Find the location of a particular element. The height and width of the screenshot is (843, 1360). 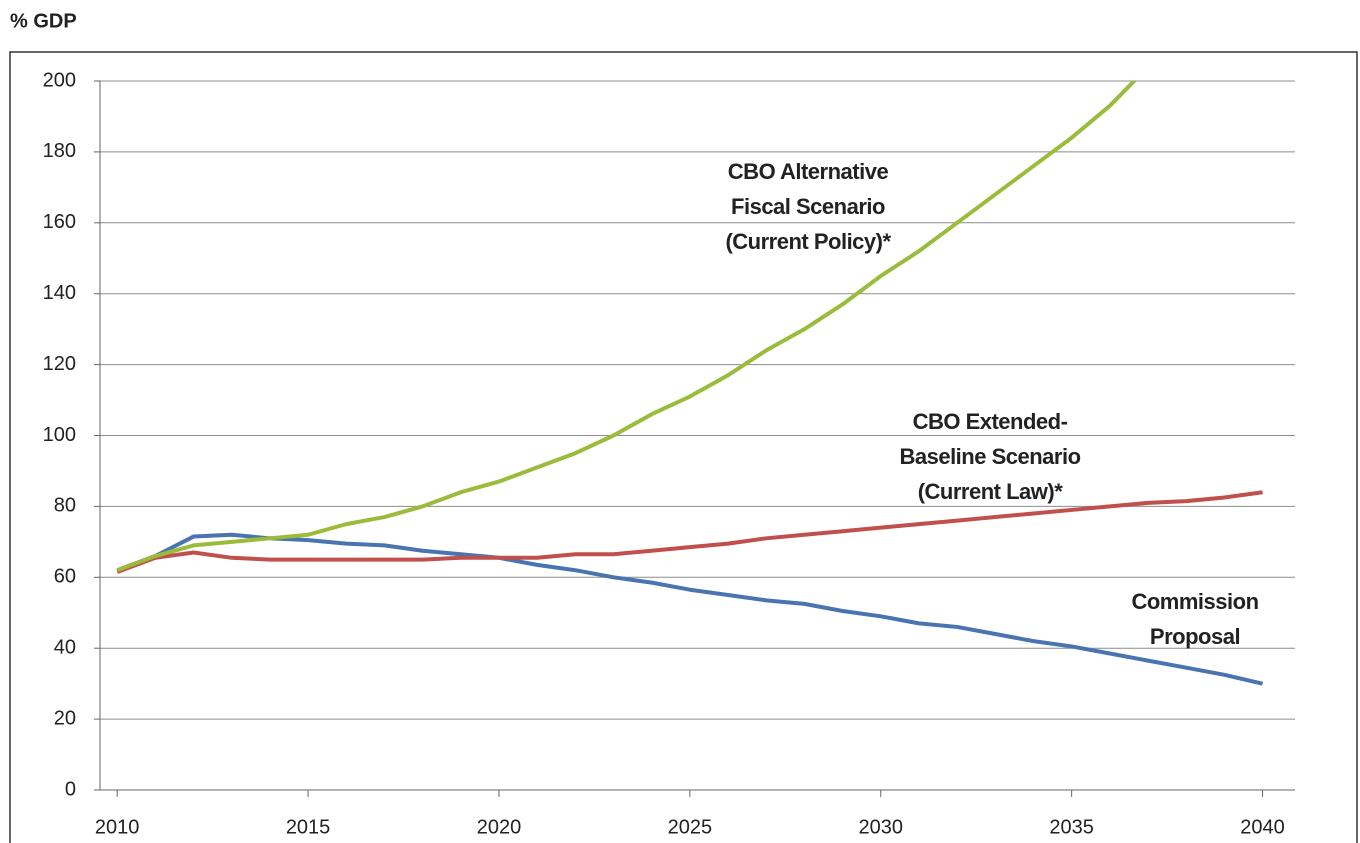

x-tick-label: 2010 is located at coordinates (117, 827).